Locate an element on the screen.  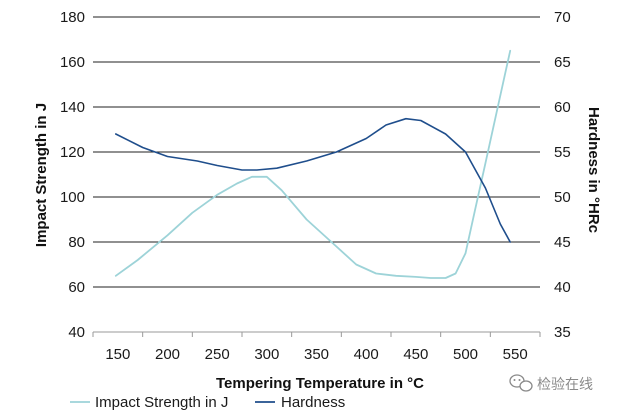
x-tick-label: 150 is located at coordinates (117, 354).